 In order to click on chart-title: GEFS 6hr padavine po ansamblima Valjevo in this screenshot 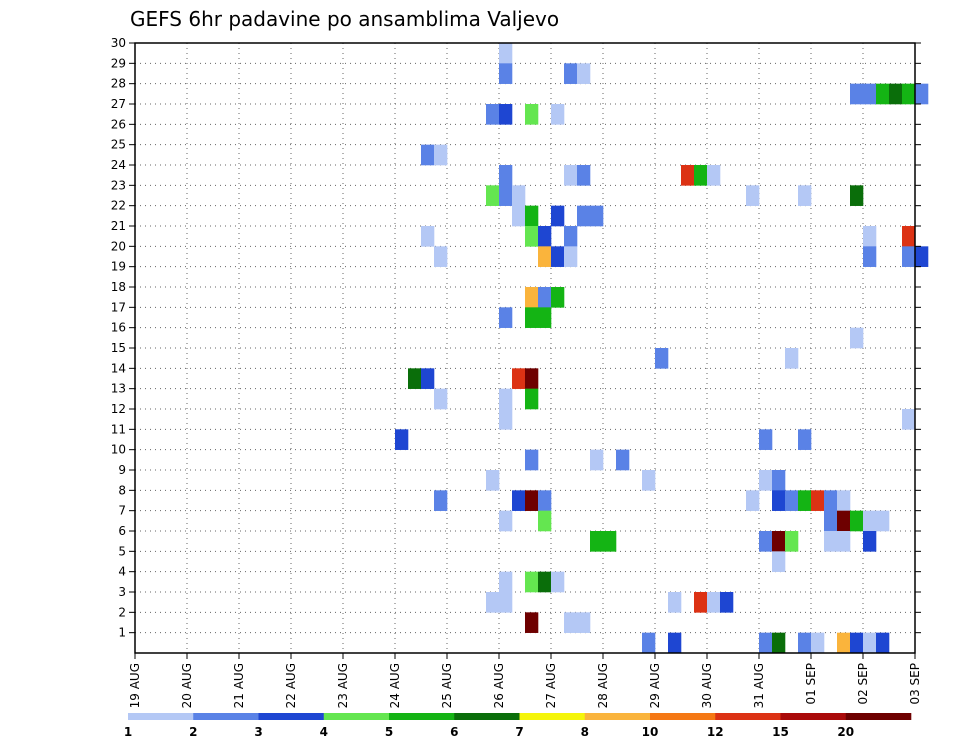, I will do `click(344, 19)`.